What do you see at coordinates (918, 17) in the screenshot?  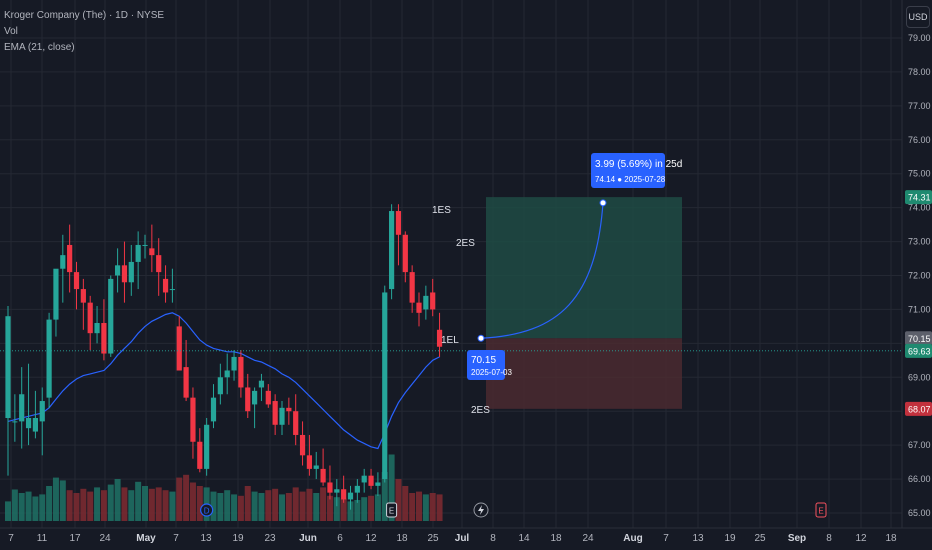 I see `currency-button: USD` at bounding box center [918, 17].